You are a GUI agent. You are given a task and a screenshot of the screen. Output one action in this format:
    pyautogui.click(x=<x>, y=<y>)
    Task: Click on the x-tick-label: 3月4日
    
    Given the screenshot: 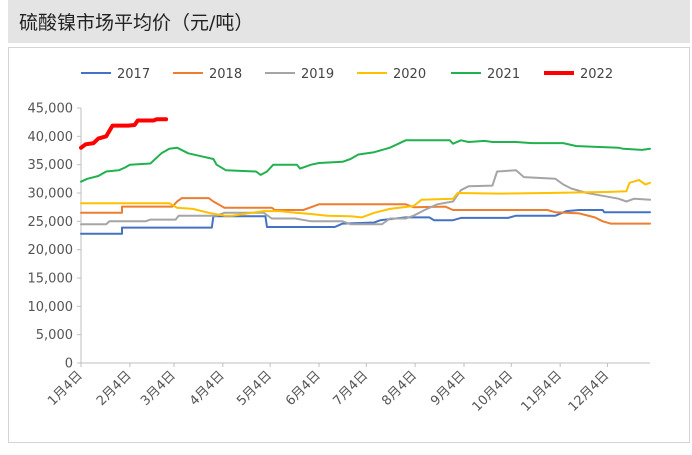 What is the action you would take?
    pyautogui.click(x=158, y=388)
    